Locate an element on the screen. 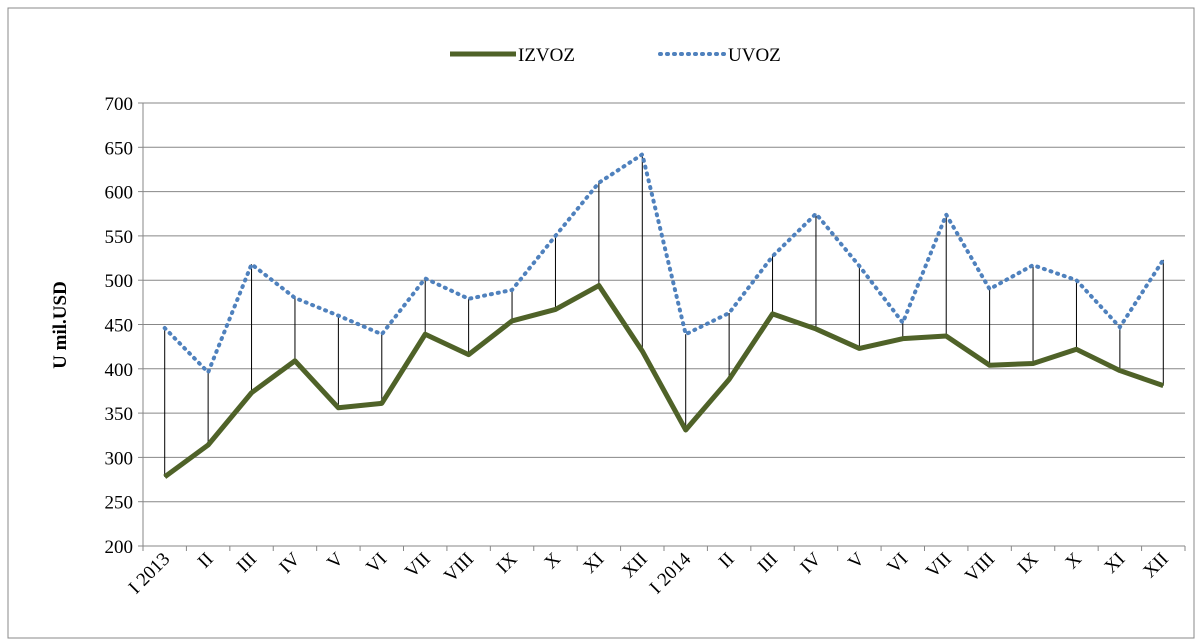 This screenshot has width=1201, height=644. y-tick-label: 300 is located at coordinates (119, 458).